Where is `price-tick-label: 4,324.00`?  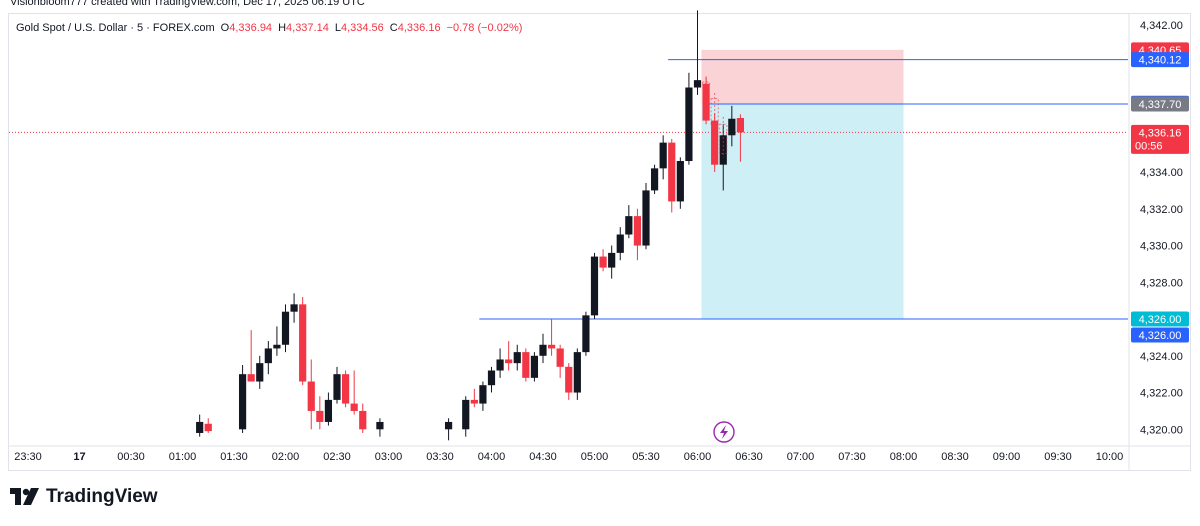
price-tick-label: 4,324.00 is located at coordinates (1161, 357).